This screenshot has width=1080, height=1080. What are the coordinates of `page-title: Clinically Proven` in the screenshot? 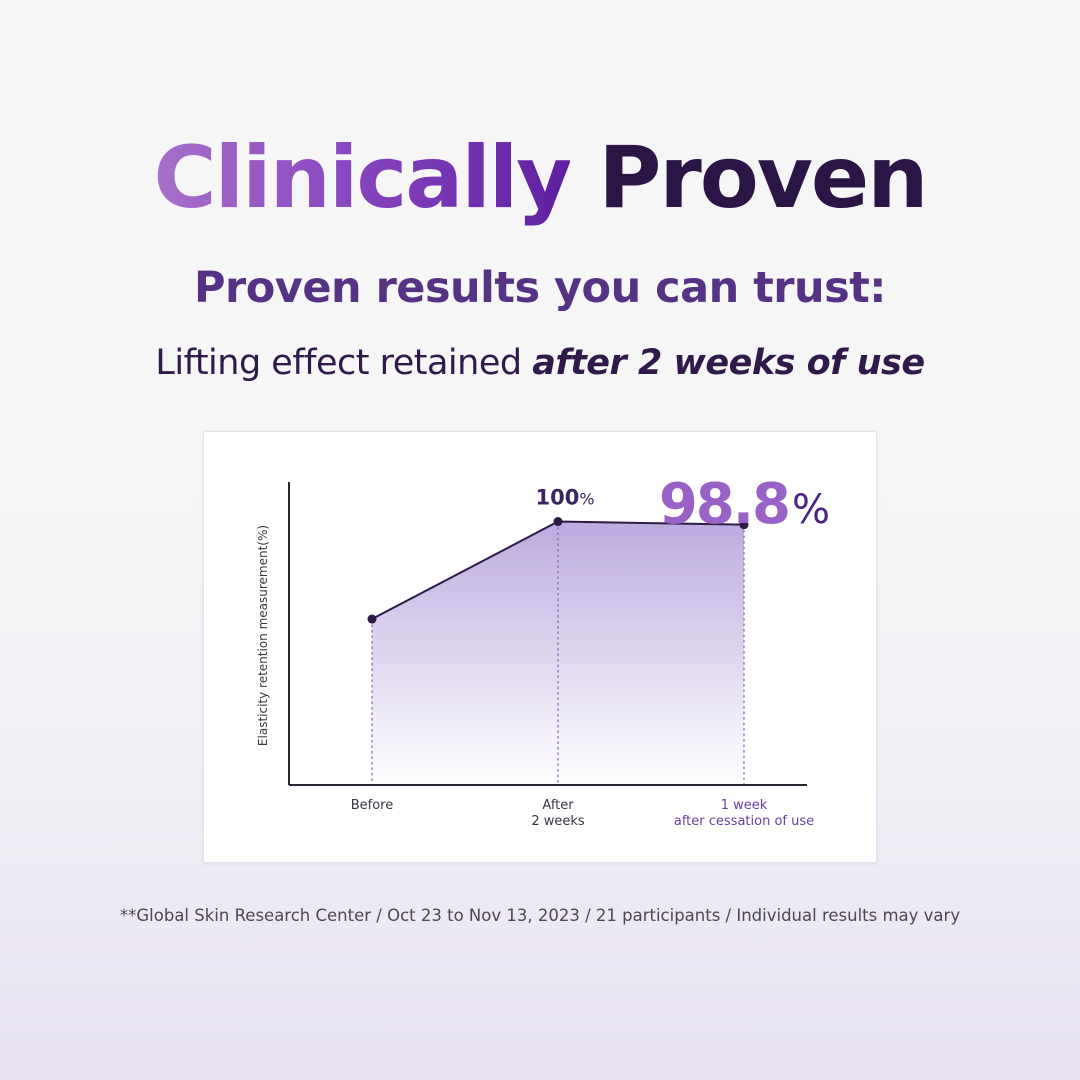 It's located at (540, 178).